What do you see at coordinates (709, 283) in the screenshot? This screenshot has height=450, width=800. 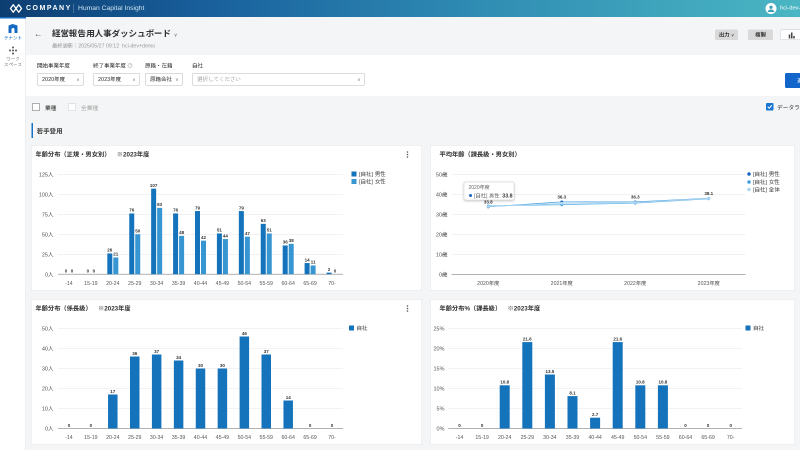 I see `svg-text: 2023年度` at bounding box center [709, 283].